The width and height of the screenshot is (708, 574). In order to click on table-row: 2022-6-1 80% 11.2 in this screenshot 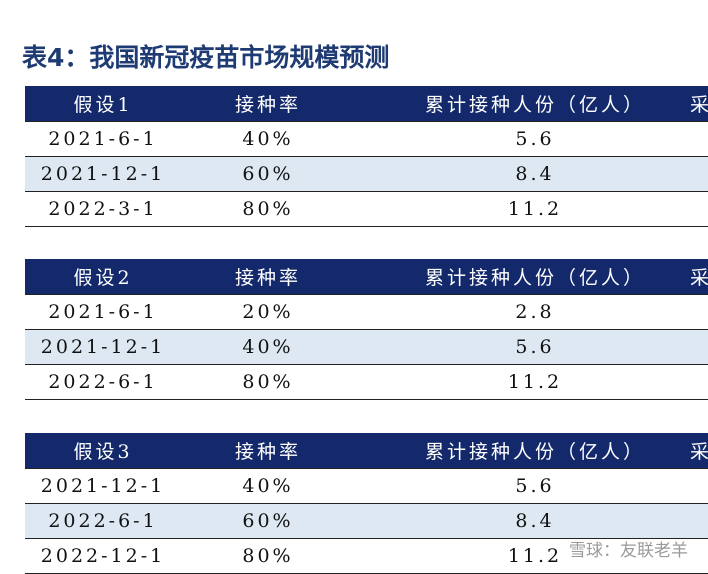, I will do `click(366, 382)`.